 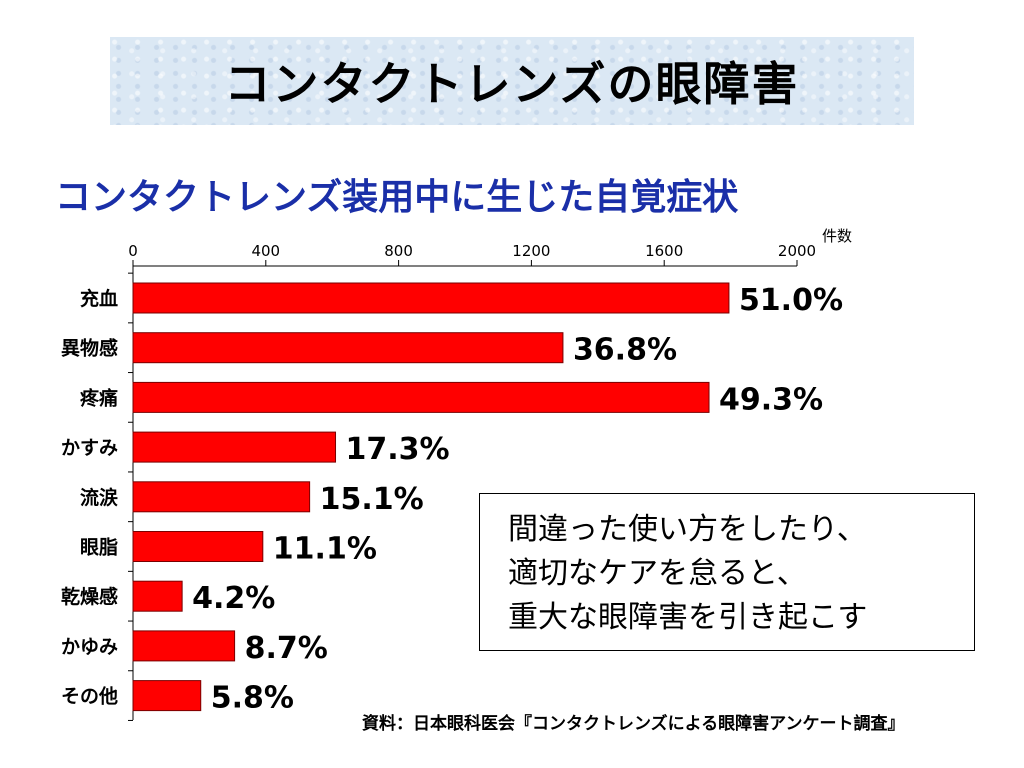 What do you see at coordinates (325, 549) in the screenshot?
I see `data-label: 11.1%` at bounding box center [325, 549].